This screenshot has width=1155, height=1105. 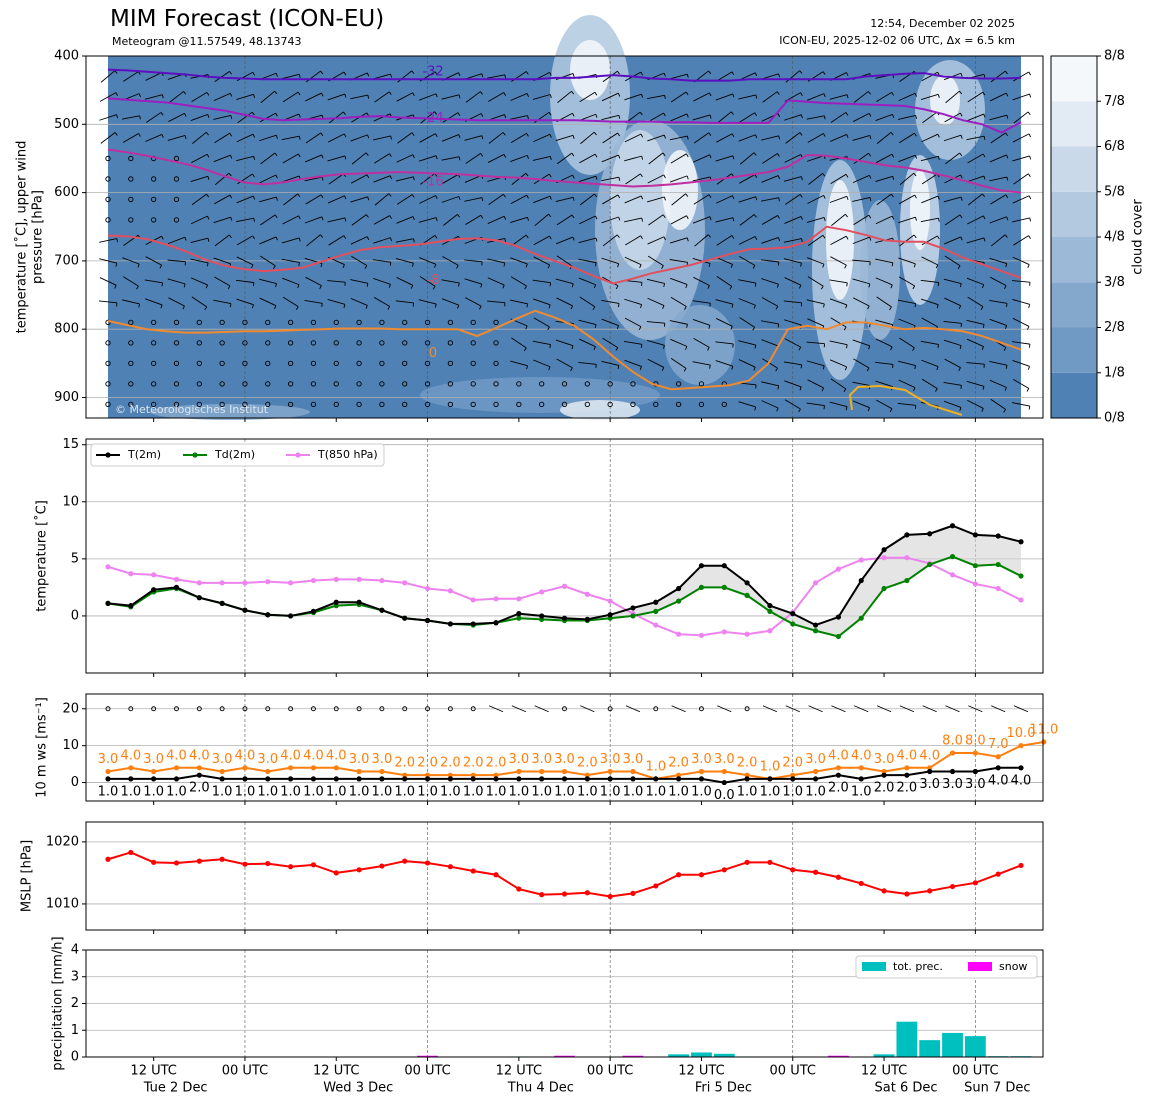 I want to click on label-gust-39: 7.0, so click(x=998, y=744).